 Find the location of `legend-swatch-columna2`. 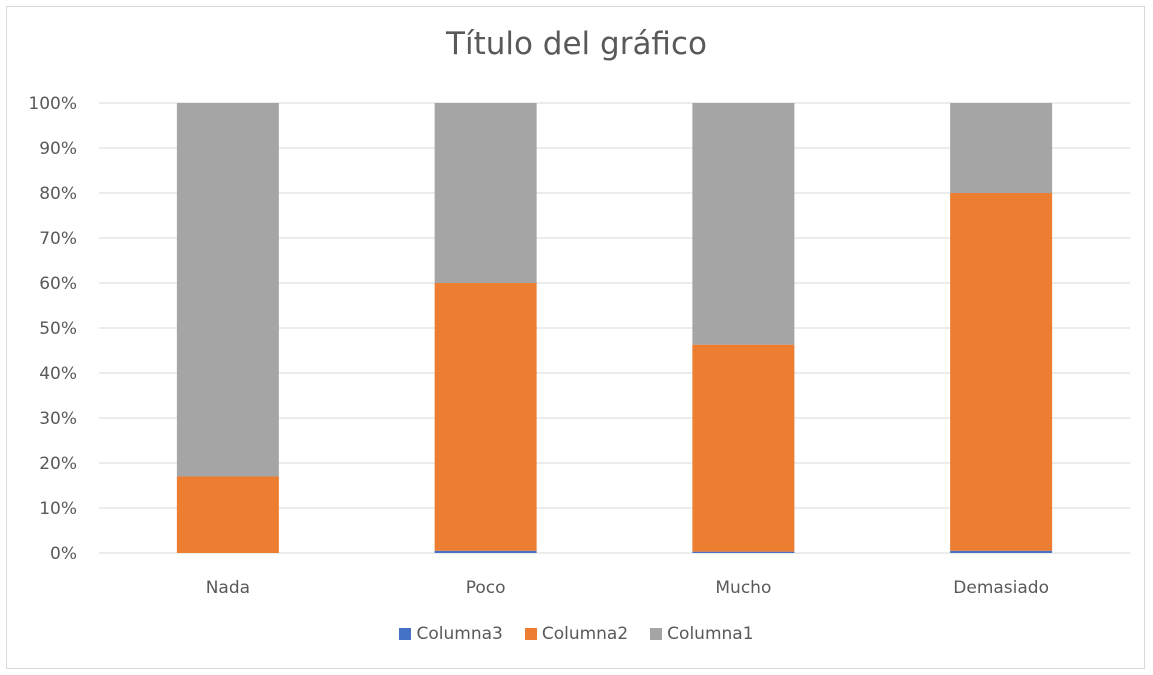

legend-swatch-columna2 is located at coordinates (530, 634).